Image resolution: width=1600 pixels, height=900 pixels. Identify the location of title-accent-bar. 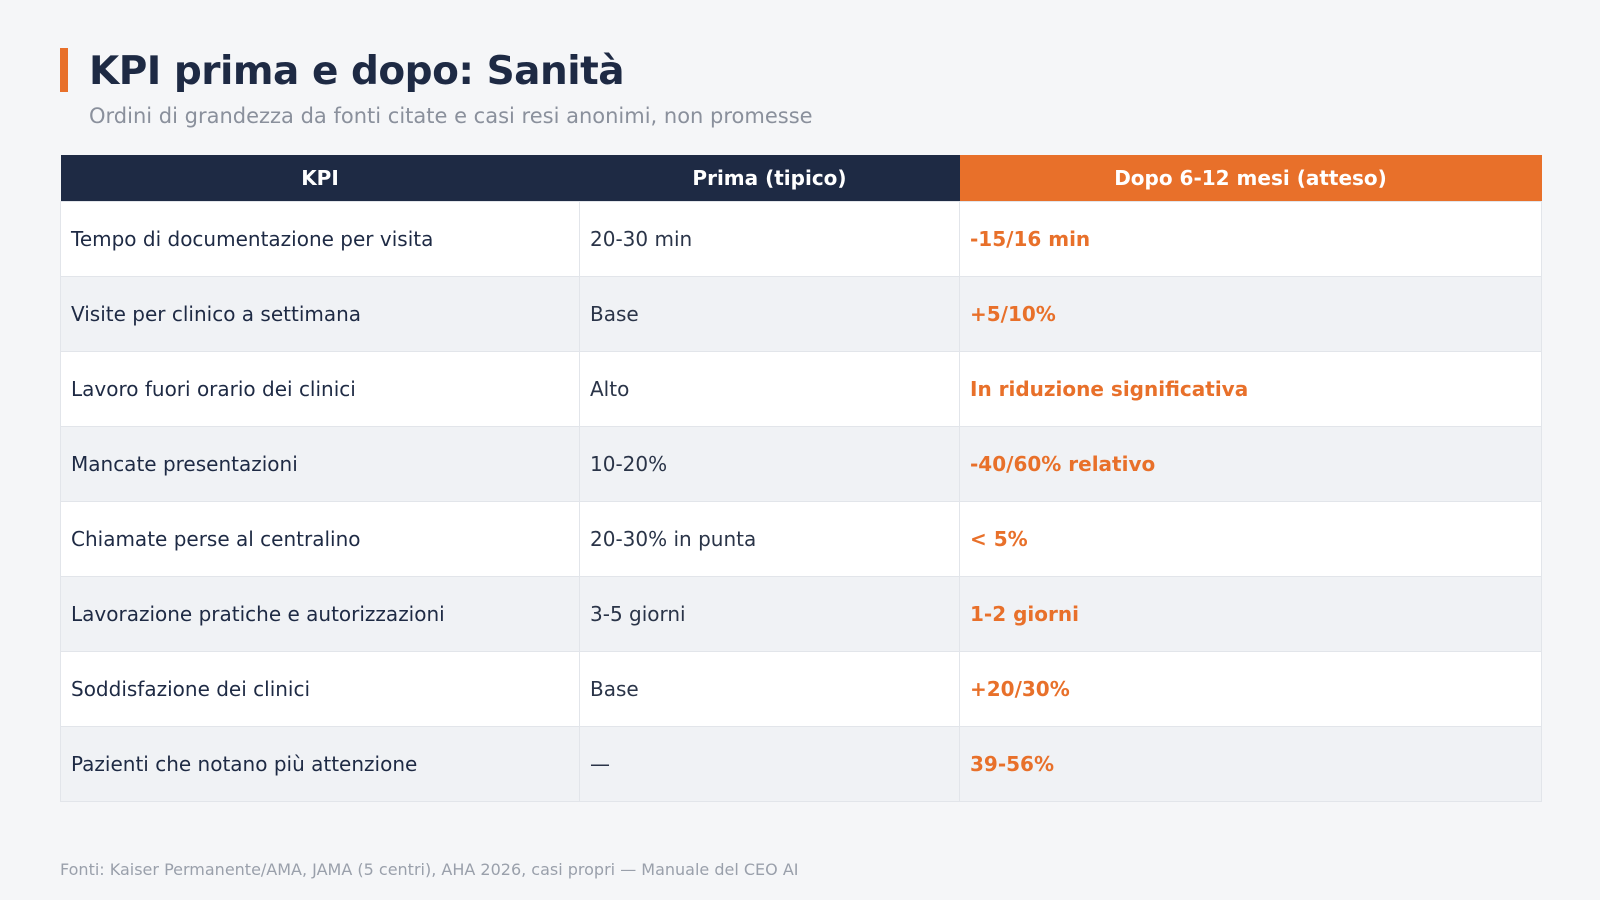
(64, 70).